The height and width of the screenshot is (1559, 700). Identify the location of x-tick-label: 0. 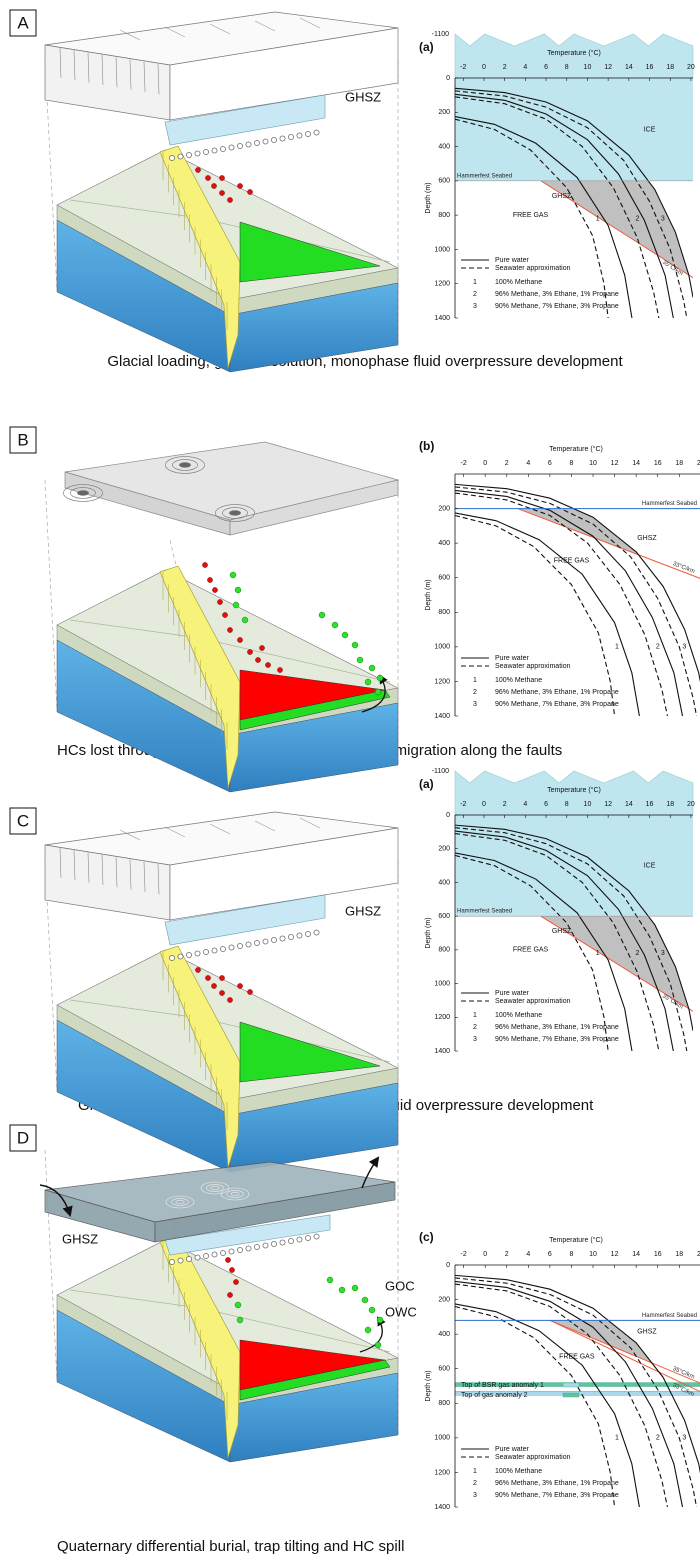
(484, 67).